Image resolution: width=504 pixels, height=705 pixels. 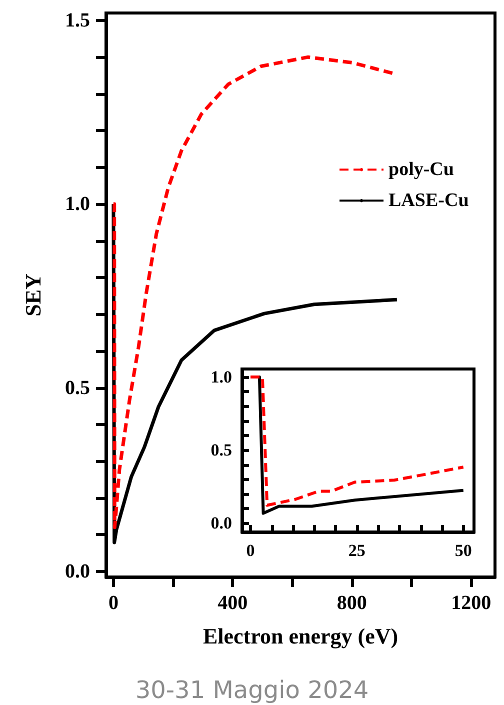 I want to click on x-tick-label: 50, so click(x=463, y=550).